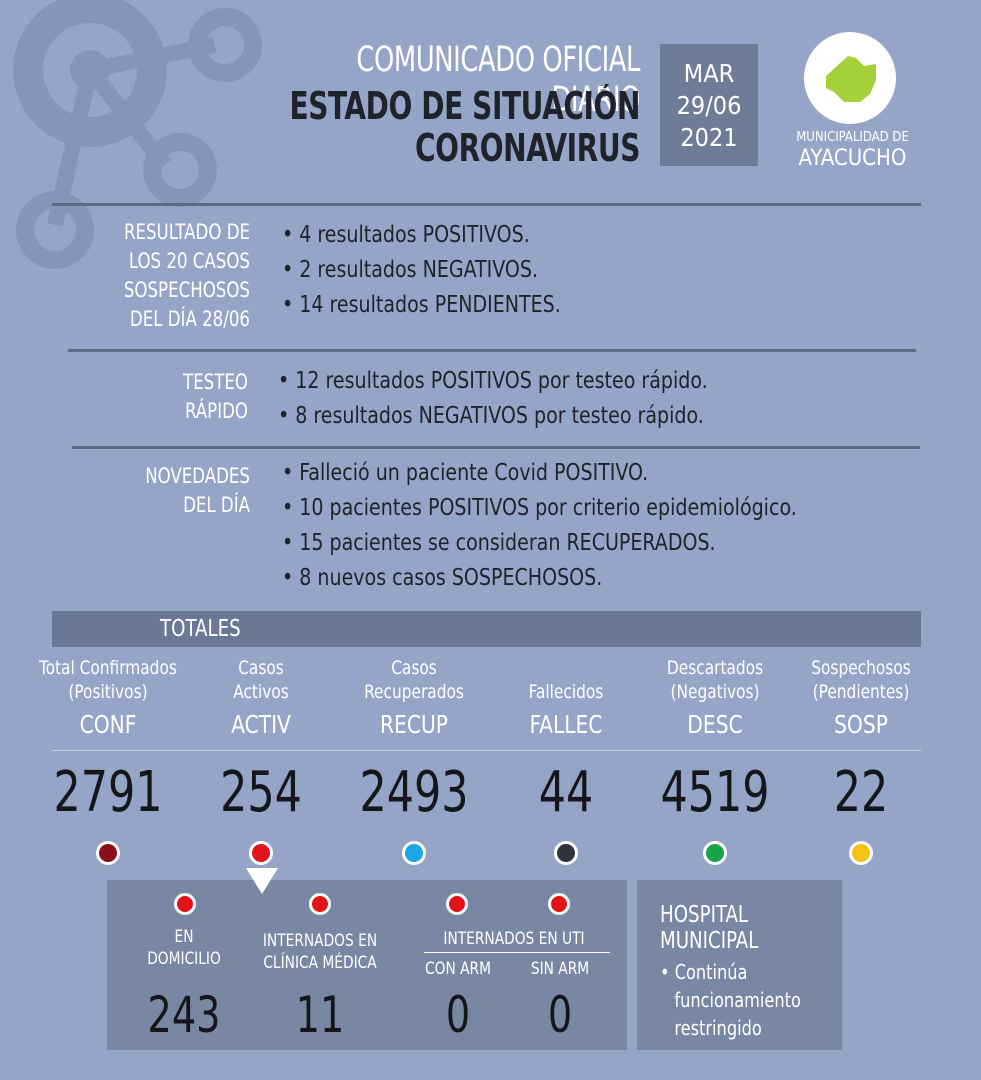  I want to click on section-label-novedades: NOVEDADES DEL DÍA, so click(197, 490).